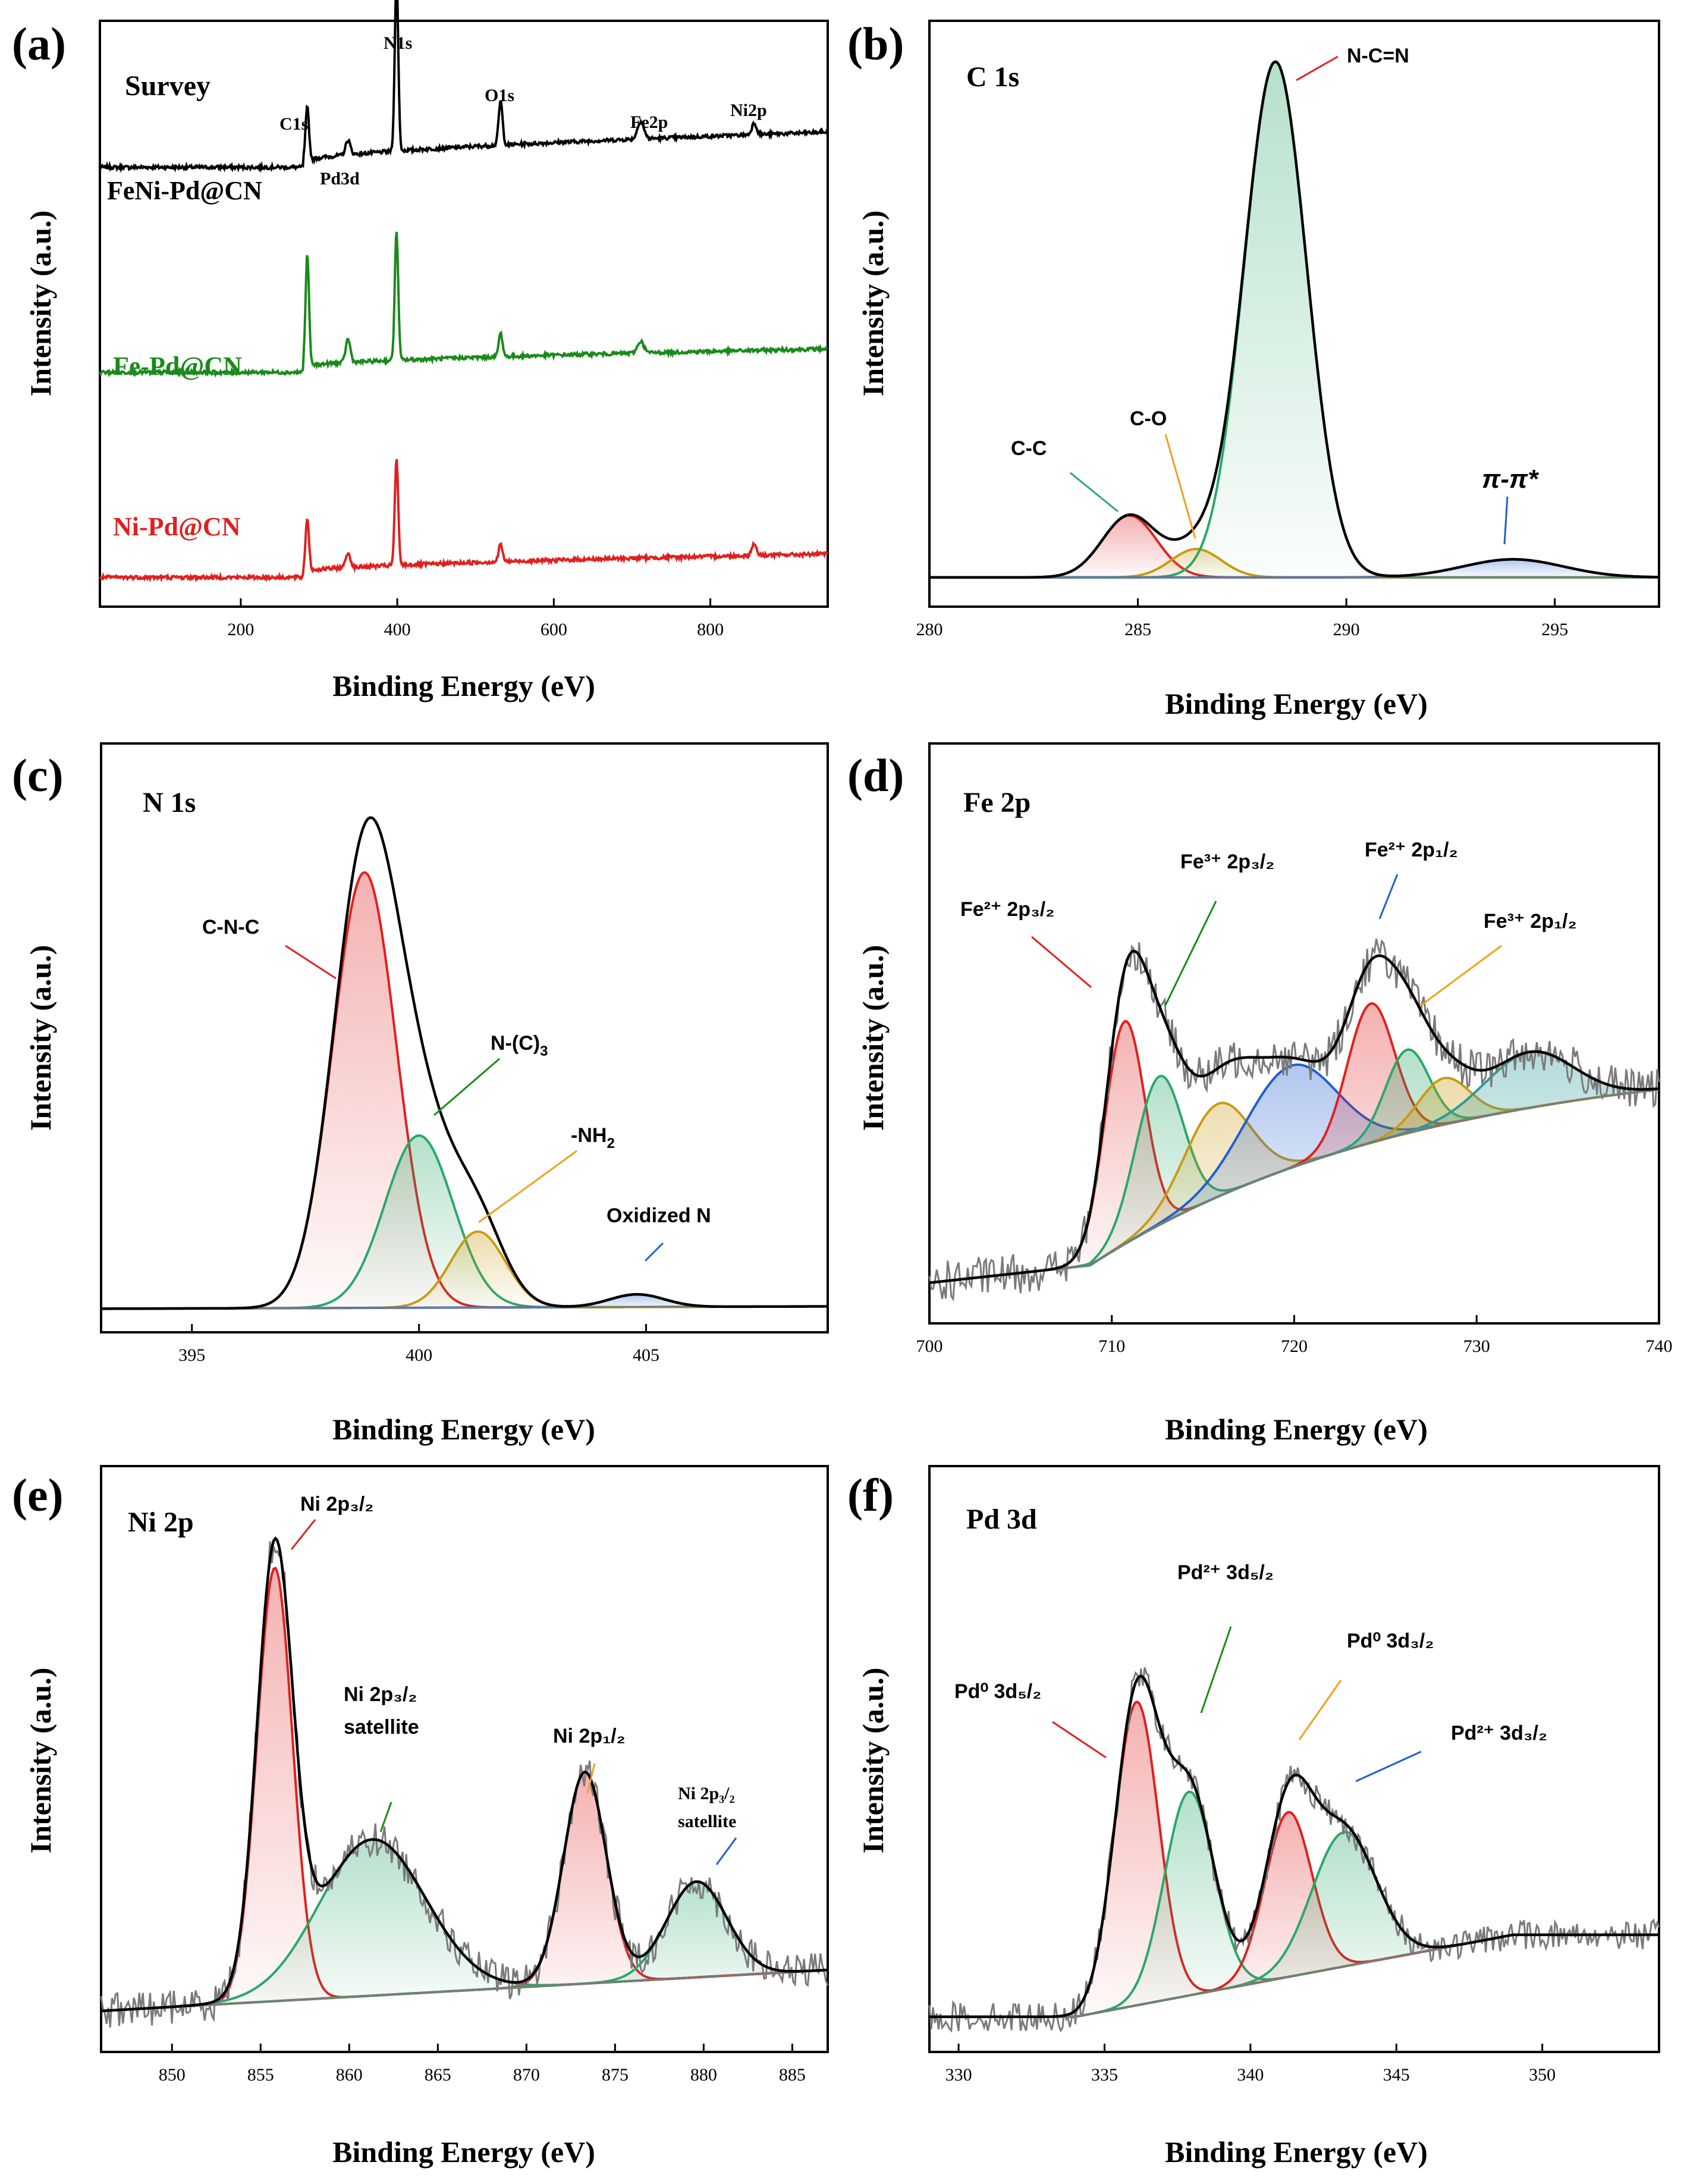 The width and height of the screenshot is (1684, 2184). What do you see at coordinates (38, 1495) in the screenshot?
I see `panel-letter-e: (e)` at bounding box center [38, 1495].